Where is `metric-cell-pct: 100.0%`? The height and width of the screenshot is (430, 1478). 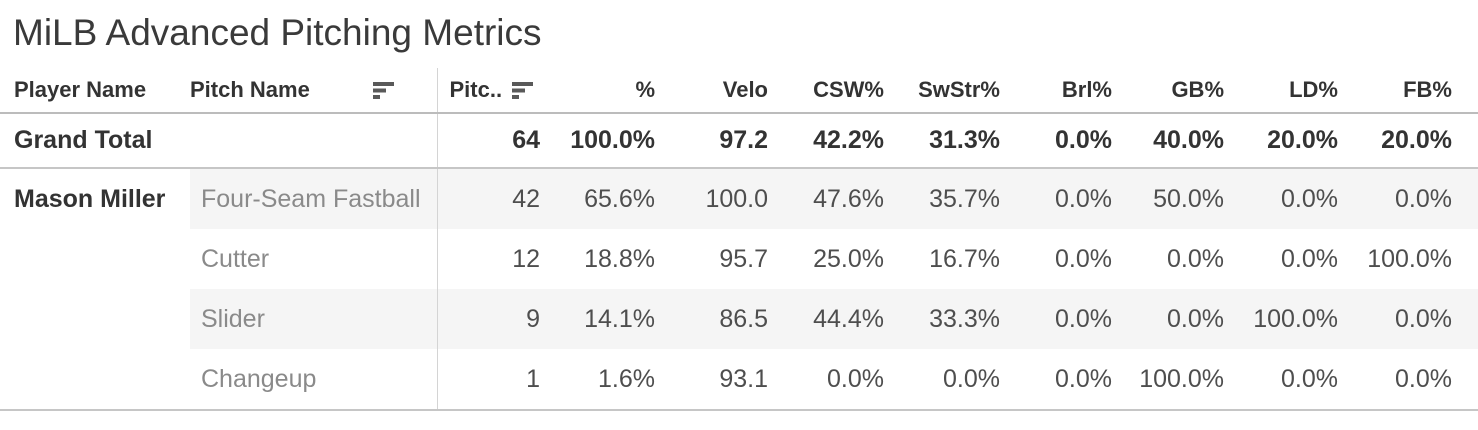
metric-cell-pct: 100.0% is located at coordinates (597, 141).